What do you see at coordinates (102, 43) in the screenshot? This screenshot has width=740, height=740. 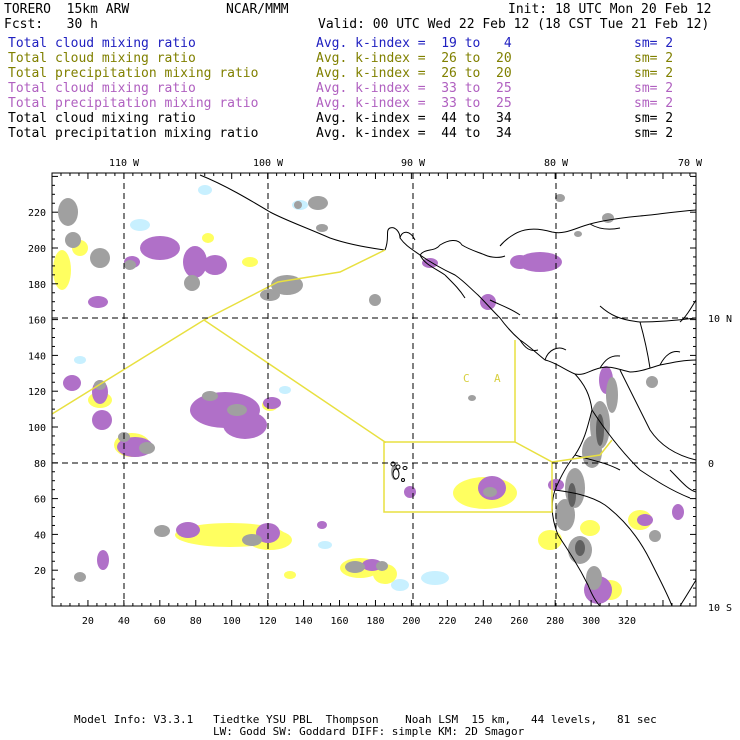 I see `legend-row-1-name: Total cloud mixing ratio` at bounding box center [102, 43].